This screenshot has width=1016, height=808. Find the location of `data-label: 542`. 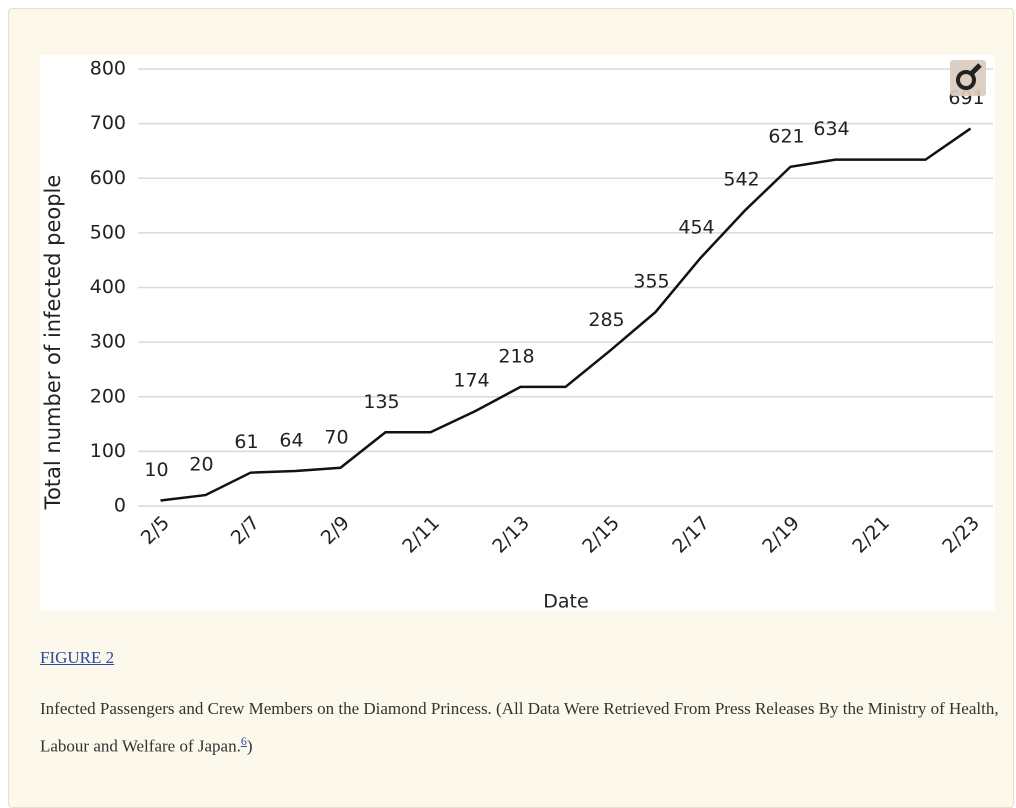

data-label: 542 is located at coordinates (741, 179).